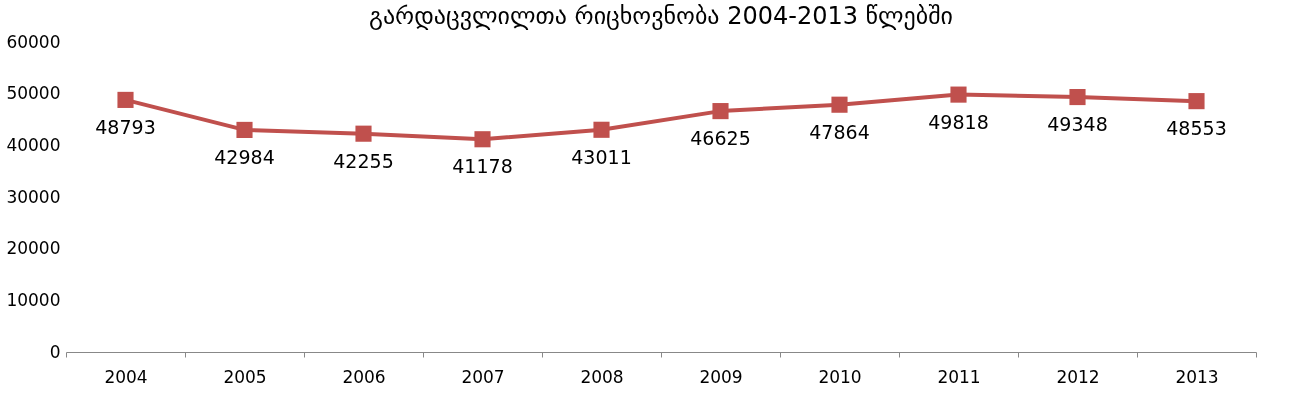 This screenshot has width=1298, height=409. I want to click on chart-title: გარდაცვლილთა რიცხოვნობა 2004-2013 წლებში, so click(661, 16).